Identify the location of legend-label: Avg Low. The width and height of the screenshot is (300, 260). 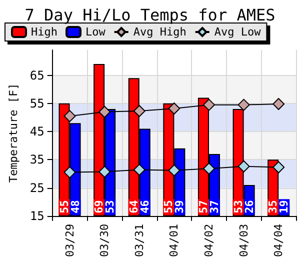
(238, 32).